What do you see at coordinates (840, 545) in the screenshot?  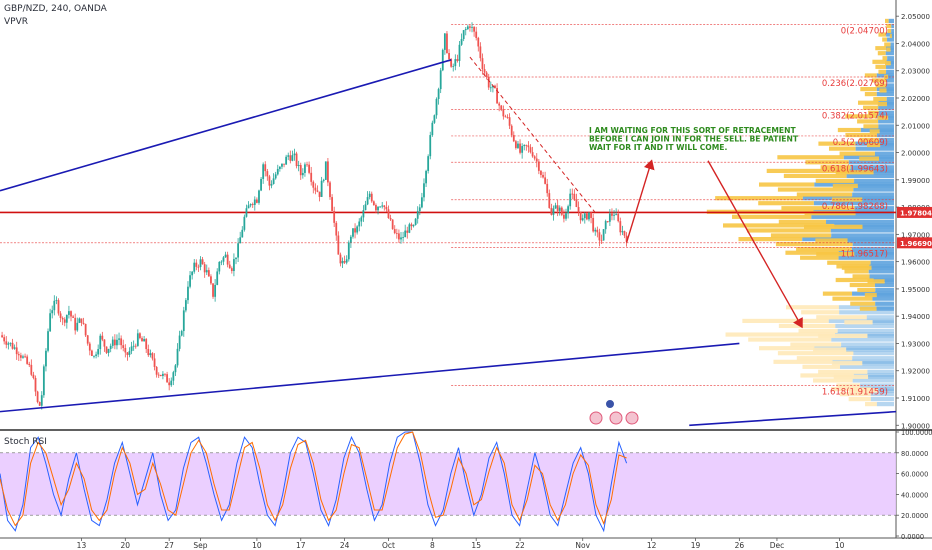 I see `time-axis-label: 10` at bounding box center [840, 545].